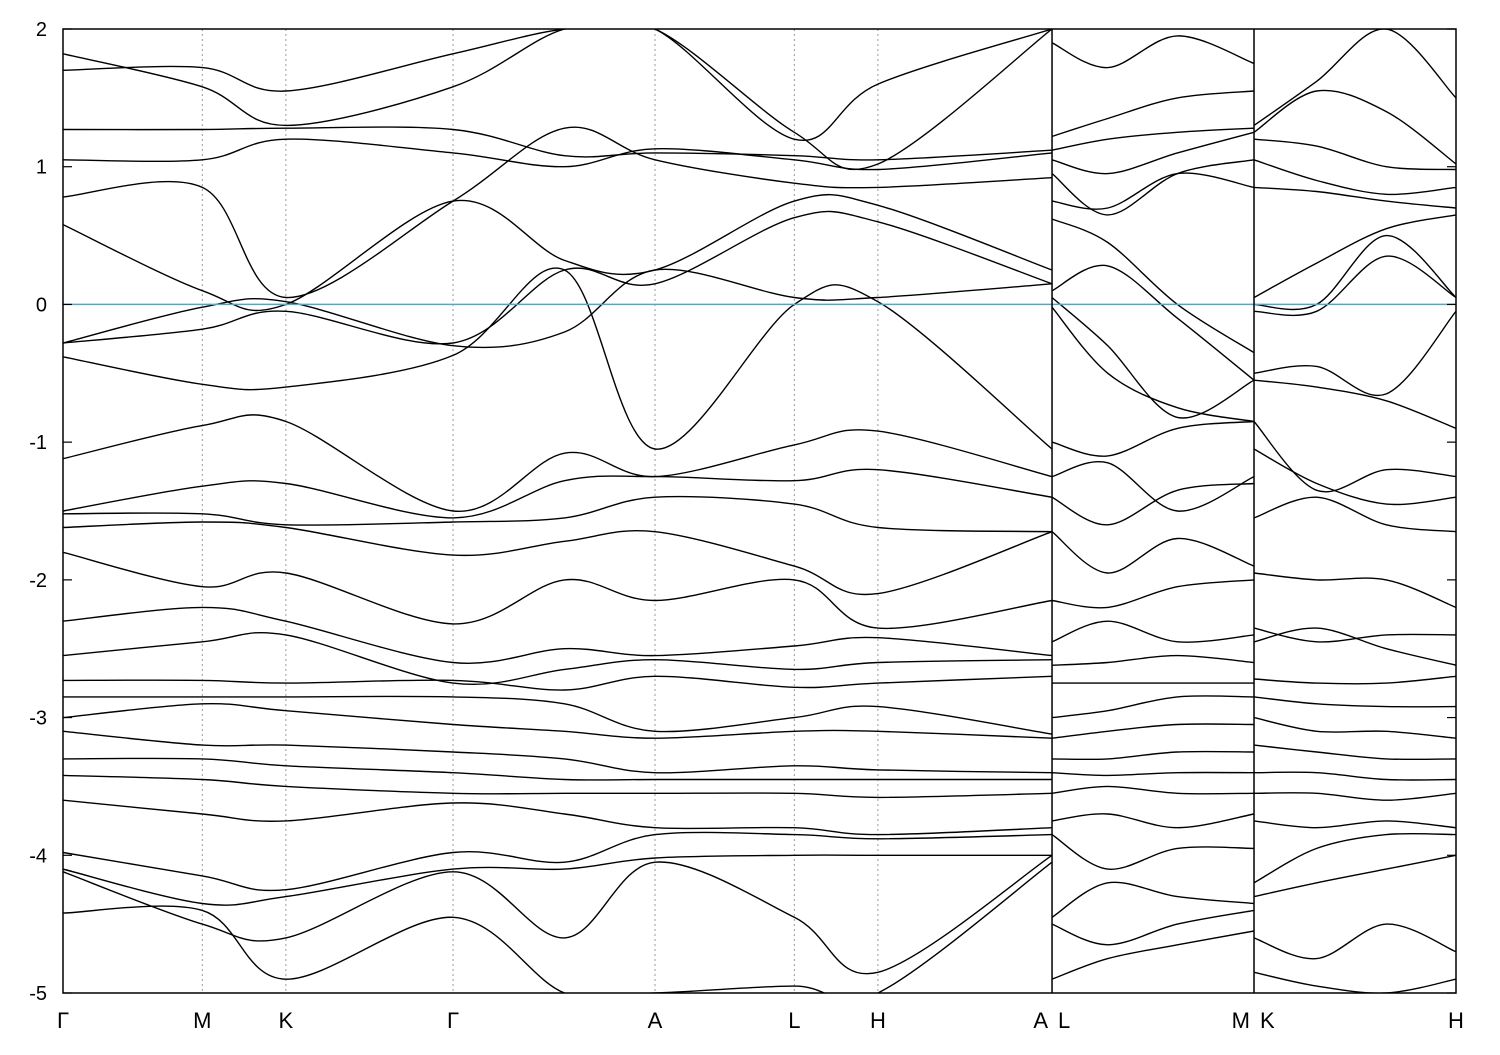  I want to click on y-tick-label: -1, so click(38, 443).